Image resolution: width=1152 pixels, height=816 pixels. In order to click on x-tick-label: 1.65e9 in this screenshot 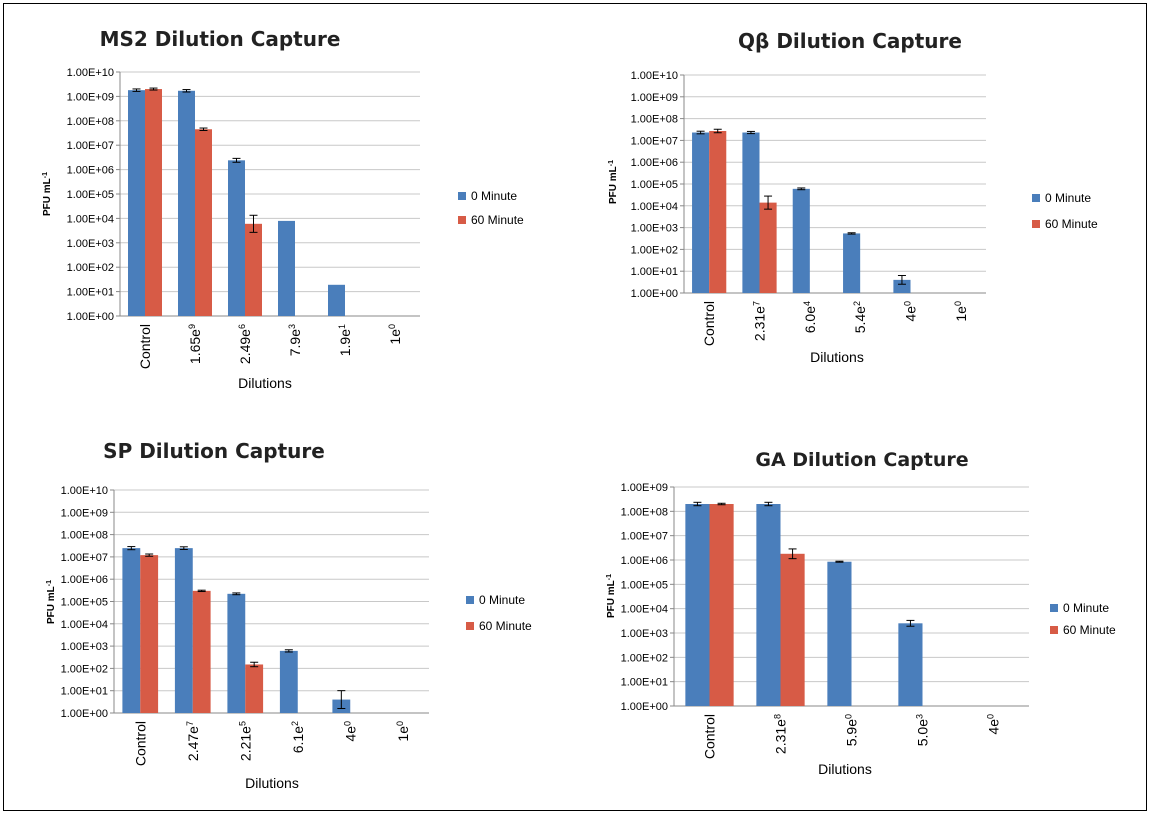, I will do `click(195, 344)`.